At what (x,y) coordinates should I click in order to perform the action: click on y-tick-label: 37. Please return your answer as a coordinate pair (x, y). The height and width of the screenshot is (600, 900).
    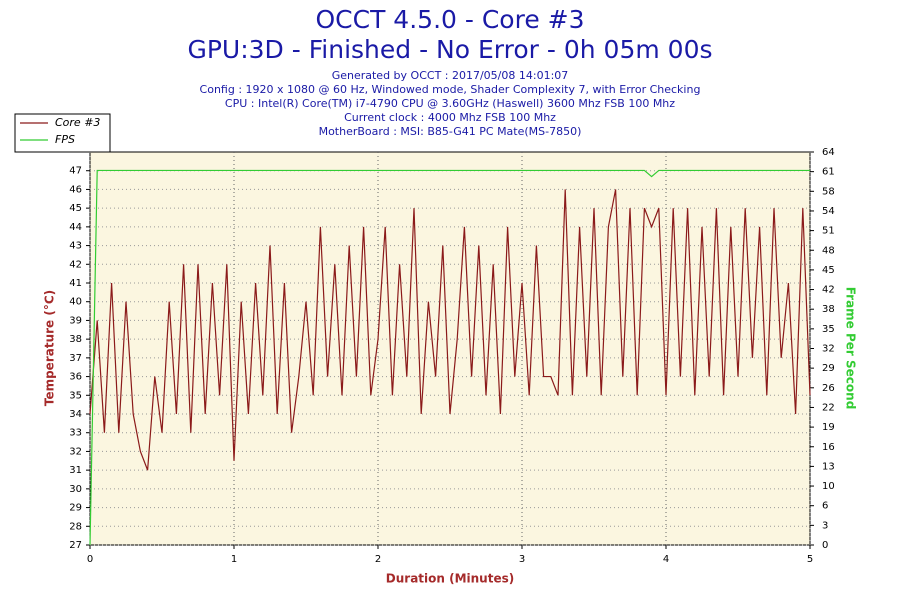
    Looking at the image, I should click on (75, 358).